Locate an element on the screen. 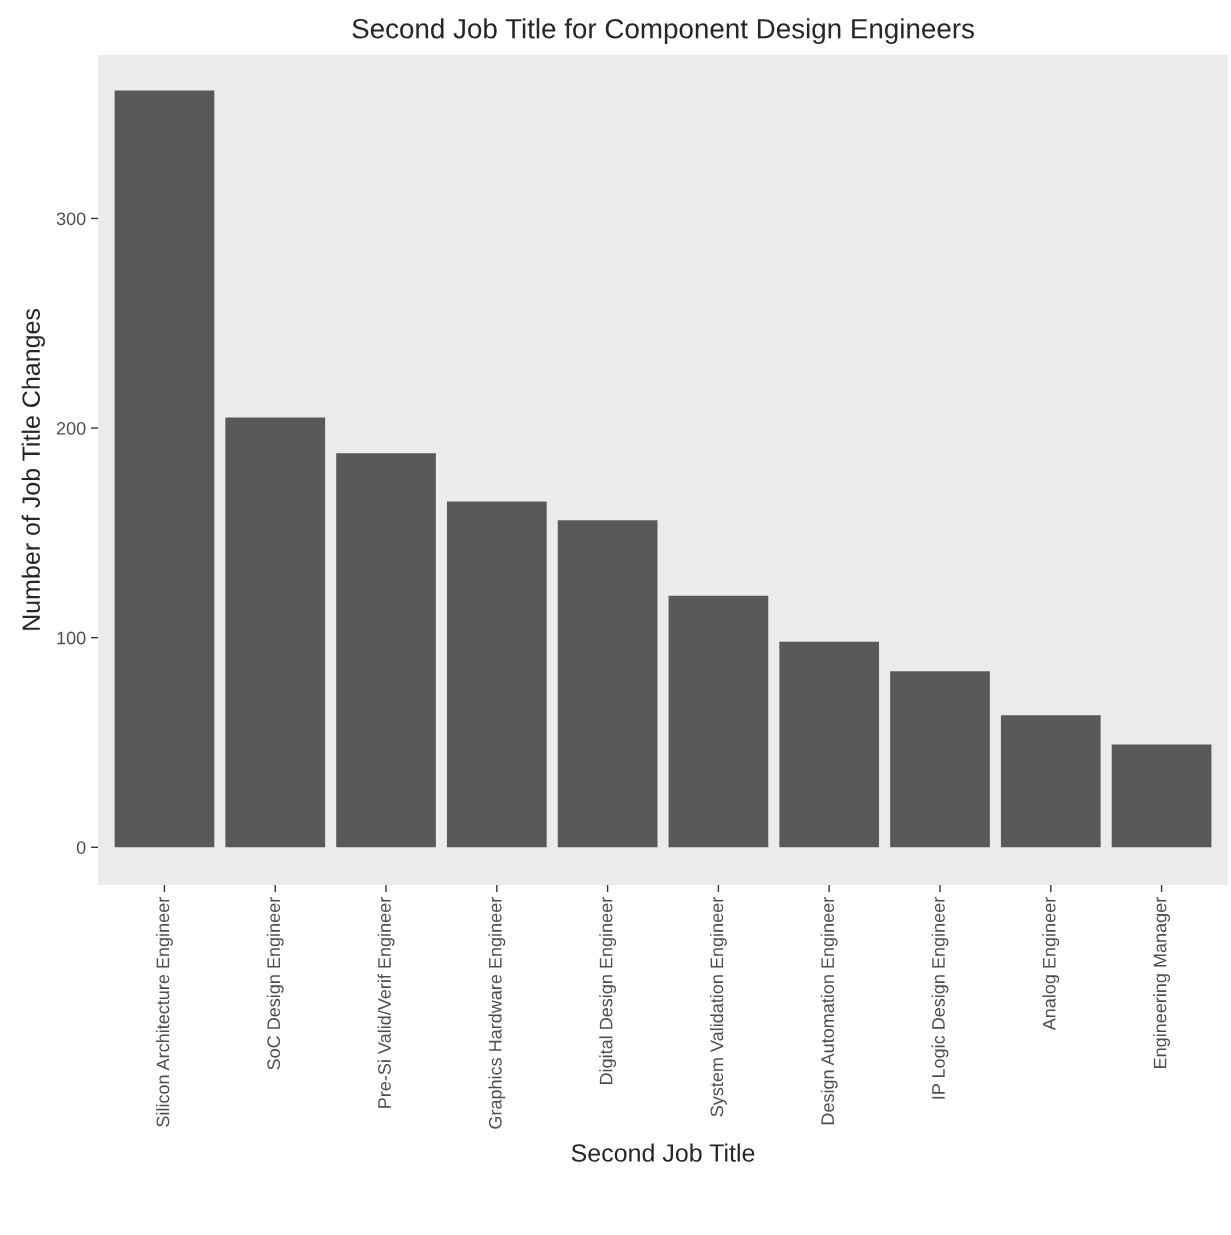  y-tick-label: 0 is located at coordinates (81, 847).